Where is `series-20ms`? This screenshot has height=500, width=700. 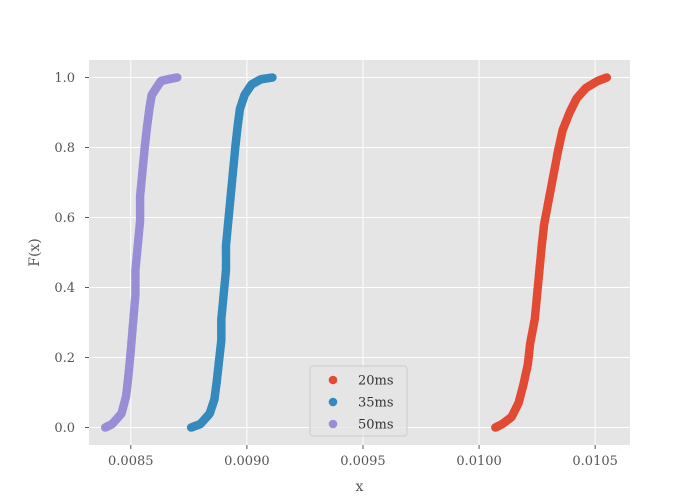 series-20ms is located at coordinates (551, 252).